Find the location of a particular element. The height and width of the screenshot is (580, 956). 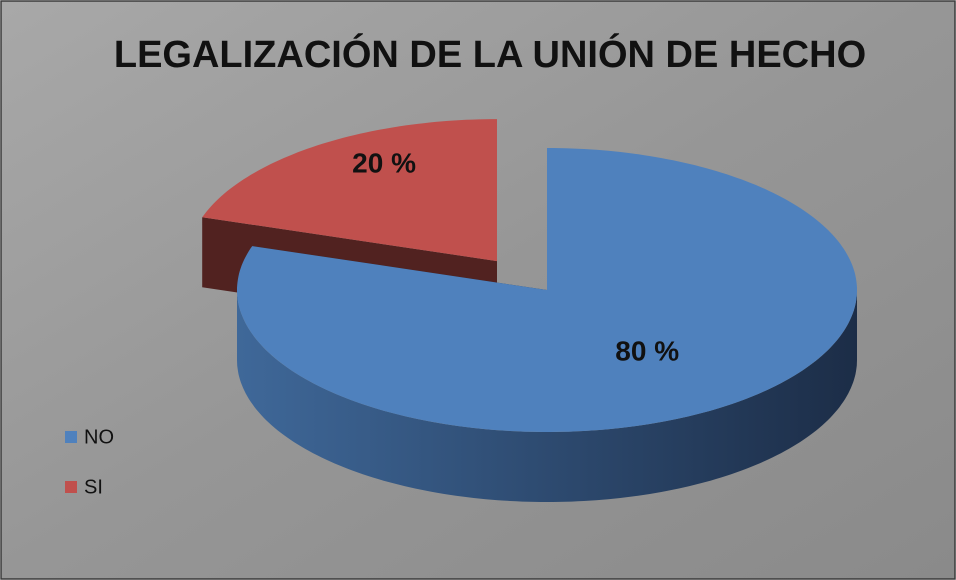

data-label: 80 % is located at coordinates (647, 351).